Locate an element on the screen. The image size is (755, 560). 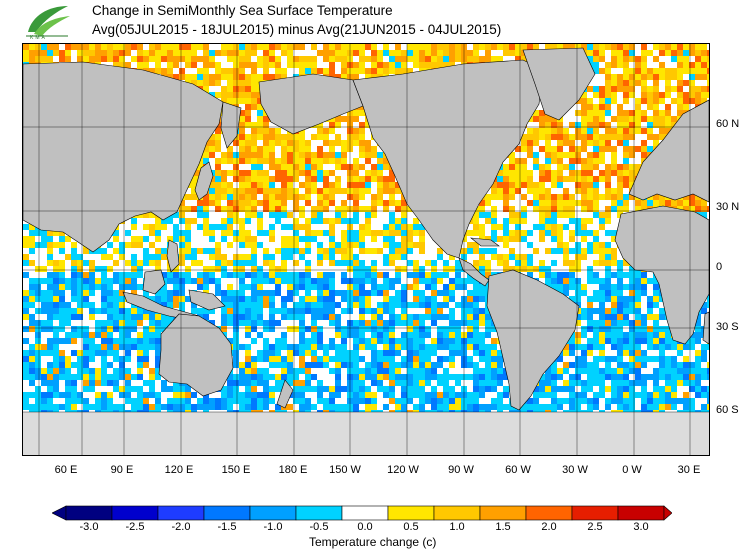
lon-label: 120 W is located at coordinates (403, 470).